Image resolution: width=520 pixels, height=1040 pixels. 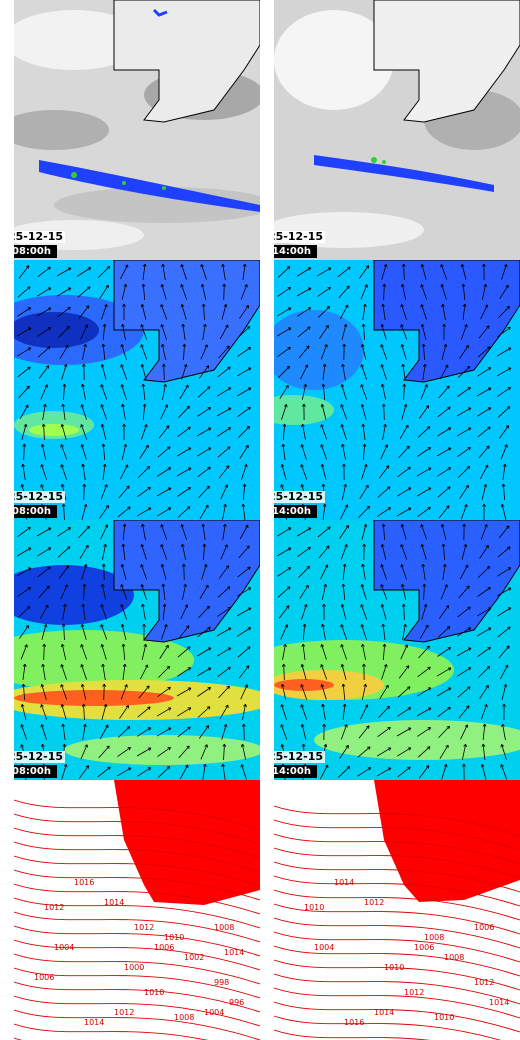 What do you see at coordinates (397, 130) in the screenshot?
I see `satellite-panel-1400: 25-12-15 14:00h` at bounding box center [397, 130].